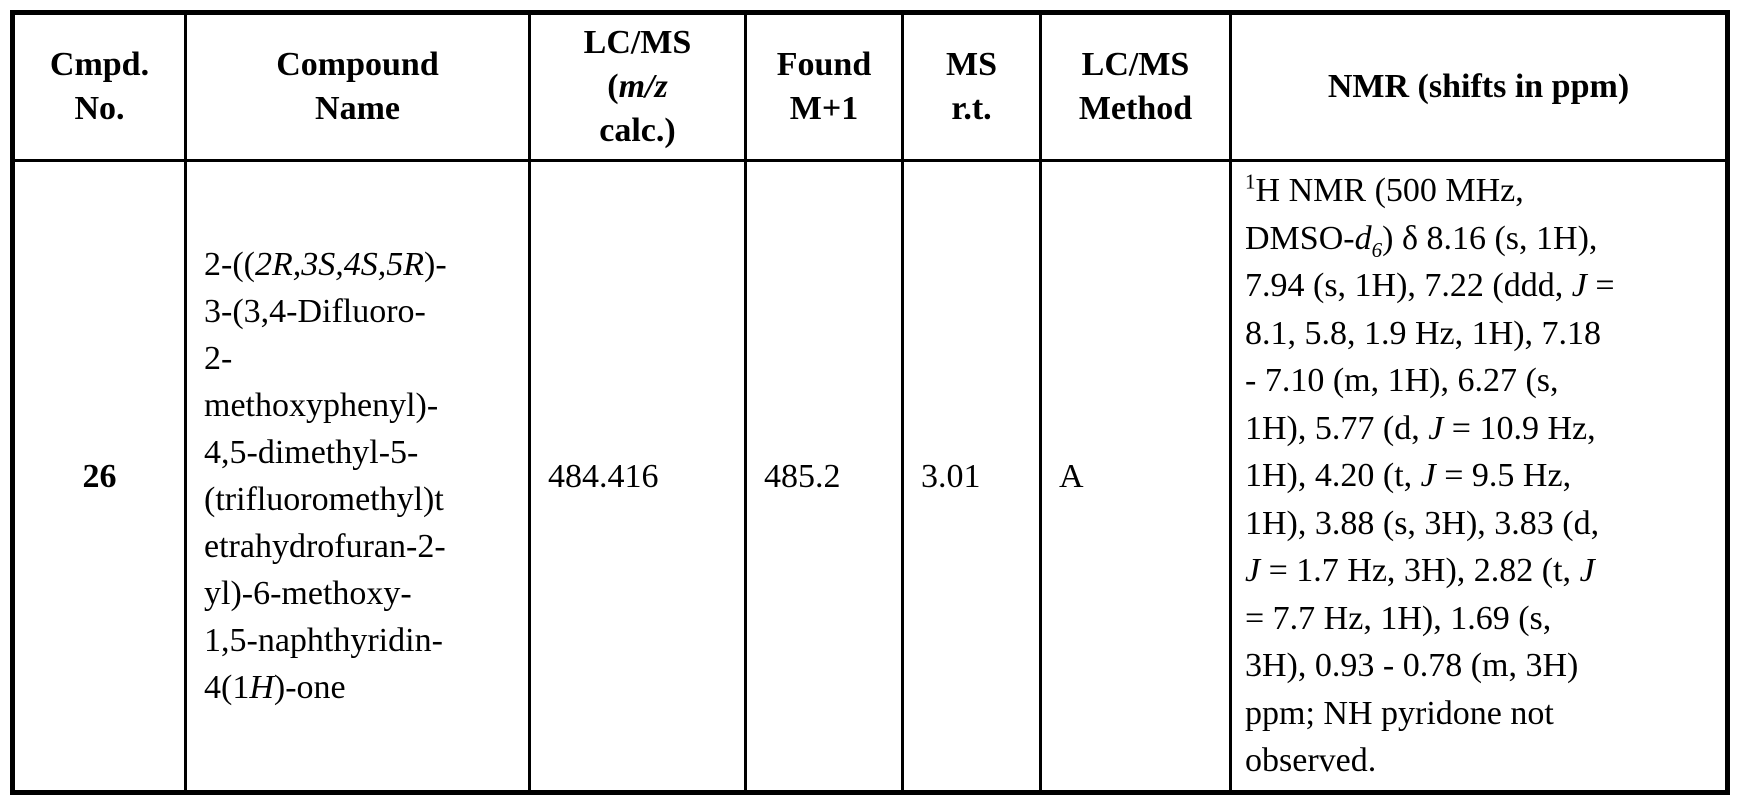  I want to click on cell-ms-rt: 3.01, so click(971, 476).